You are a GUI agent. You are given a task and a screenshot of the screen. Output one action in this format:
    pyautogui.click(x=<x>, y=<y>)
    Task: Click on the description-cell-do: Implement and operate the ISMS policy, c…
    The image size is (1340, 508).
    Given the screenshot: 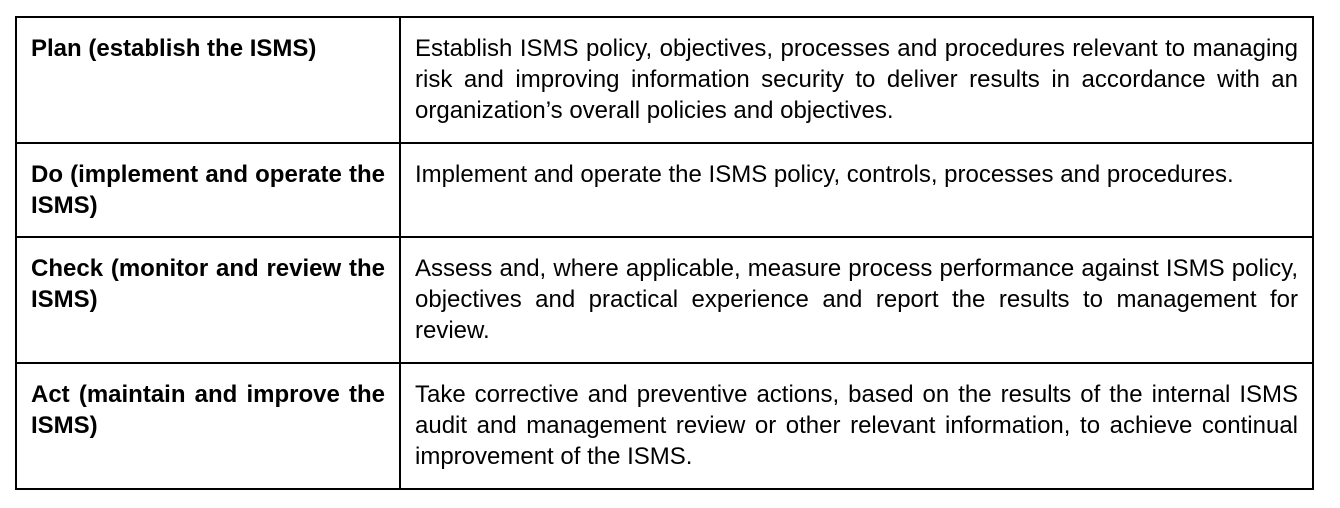 What is the action you would take?
    pyautogui.click(x=856, y=190)
    